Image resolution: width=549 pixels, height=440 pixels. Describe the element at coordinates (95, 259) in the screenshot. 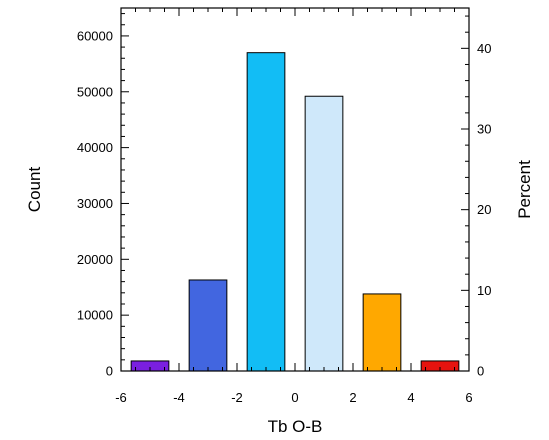

I see `y-tick-label: 20000` at that location.